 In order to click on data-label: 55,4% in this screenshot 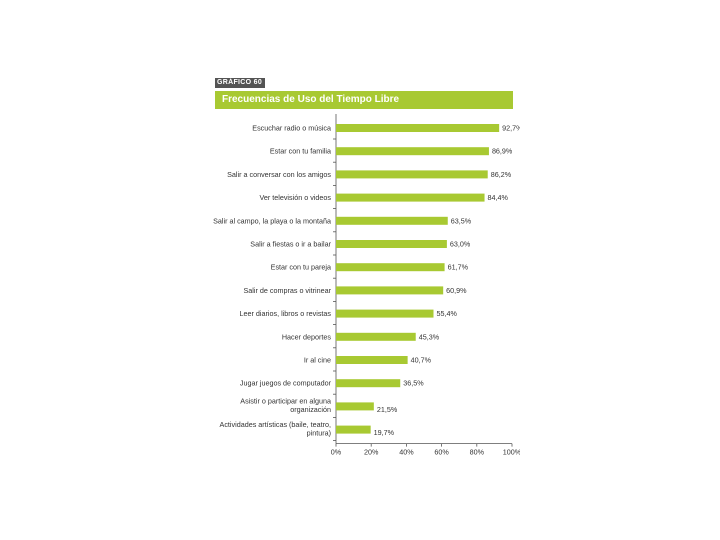, I will do `click(447, 313)`.